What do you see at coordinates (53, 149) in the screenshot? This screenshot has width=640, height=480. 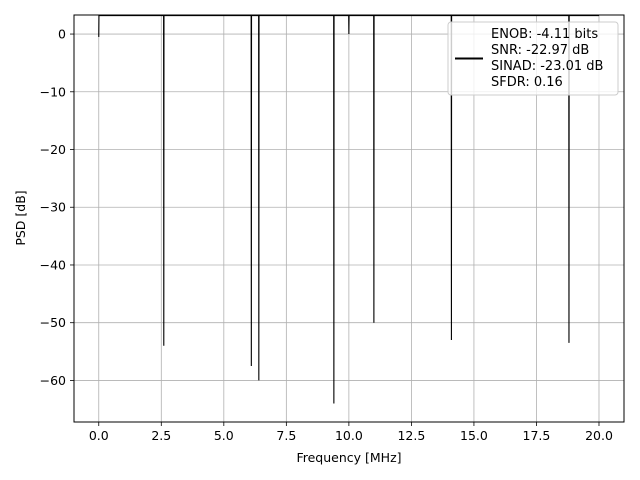 I see `y-tick-label: −20` at bounding box center [53, 149].